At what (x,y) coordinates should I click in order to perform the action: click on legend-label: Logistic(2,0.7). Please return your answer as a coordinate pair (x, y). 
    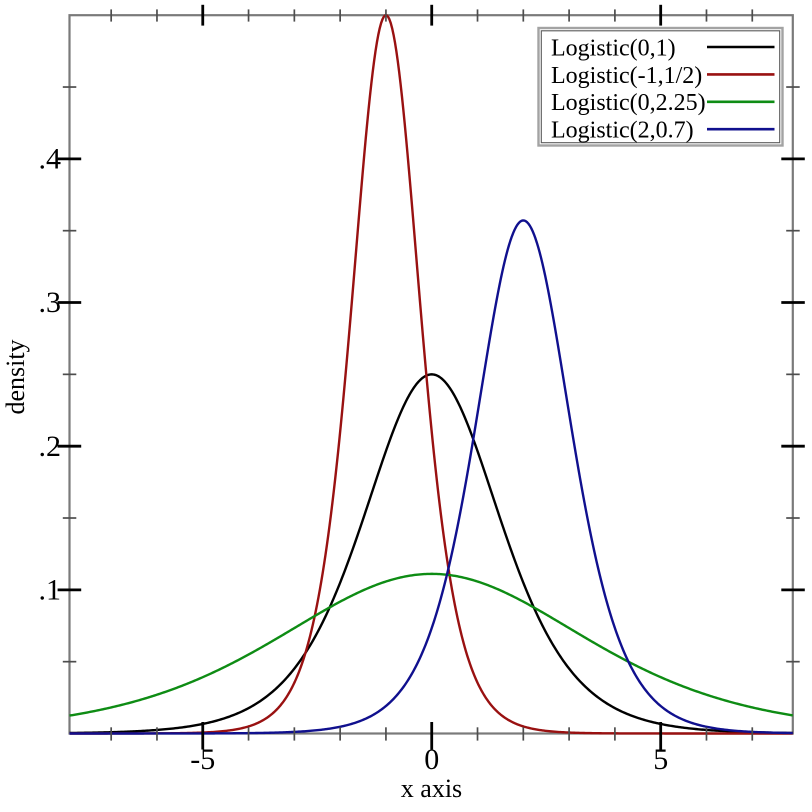
    Looking at the image, I should click on (622, 131).